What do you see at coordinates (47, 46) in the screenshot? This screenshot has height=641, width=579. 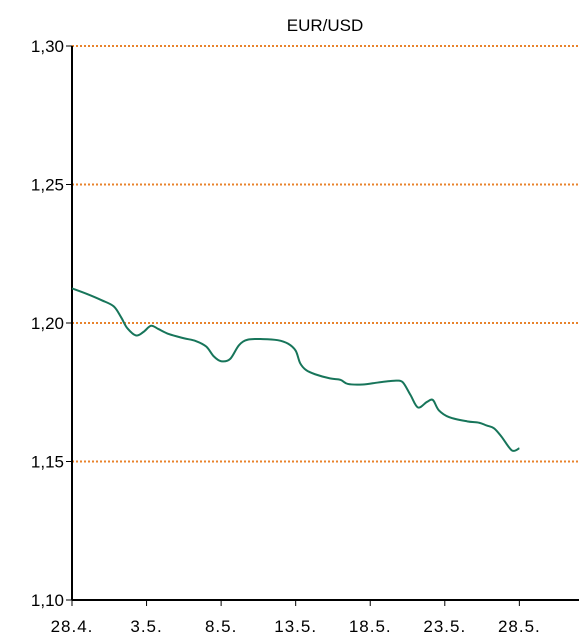 I see `y-tick-label: 1,30` at bounding box center [47, 46].